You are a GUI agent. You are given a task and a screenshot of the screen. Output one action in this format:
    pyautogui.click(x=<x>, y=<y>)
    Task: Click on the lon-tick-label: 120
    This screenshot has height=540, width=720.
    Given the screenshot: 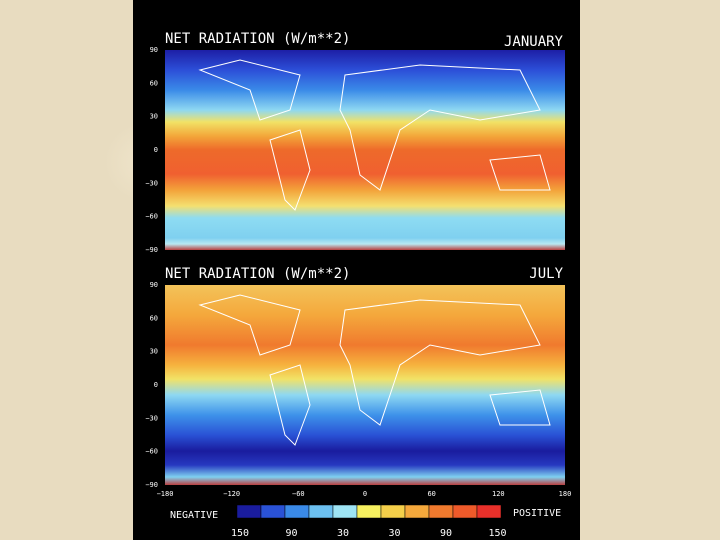 What is the action you would take?
    pyautogui.click(x=498, y=494)
    